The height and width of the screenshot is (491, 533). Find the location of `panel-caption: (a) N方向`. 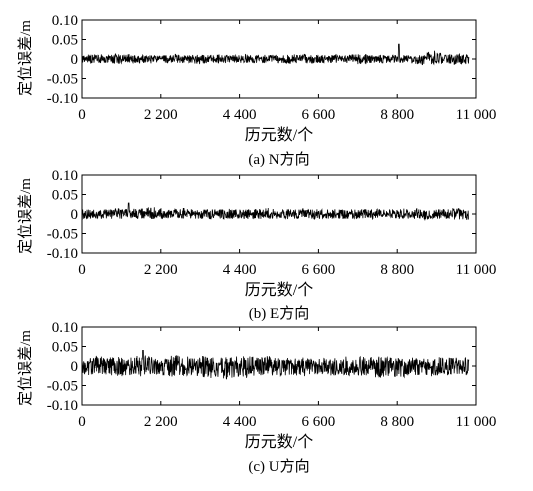

panel-caption: (a) N方向 is located at coordinates (278, 159).